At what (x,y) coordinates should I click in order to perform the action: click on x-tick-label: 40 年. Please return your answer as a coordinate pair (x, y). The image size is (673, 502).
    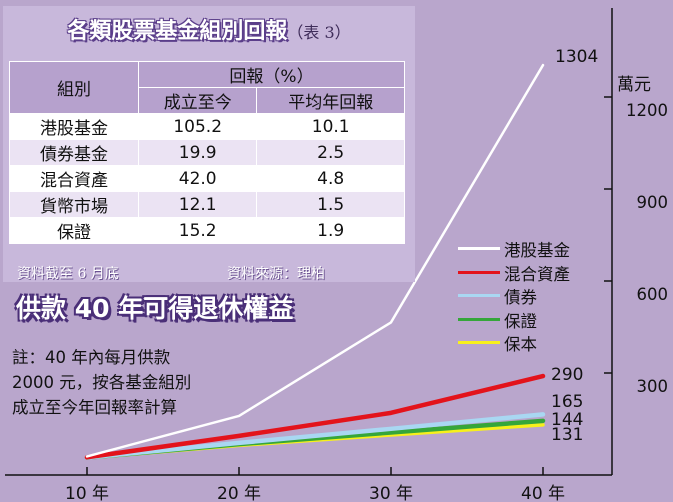
    Looking at the image, I should click on (543, 493).